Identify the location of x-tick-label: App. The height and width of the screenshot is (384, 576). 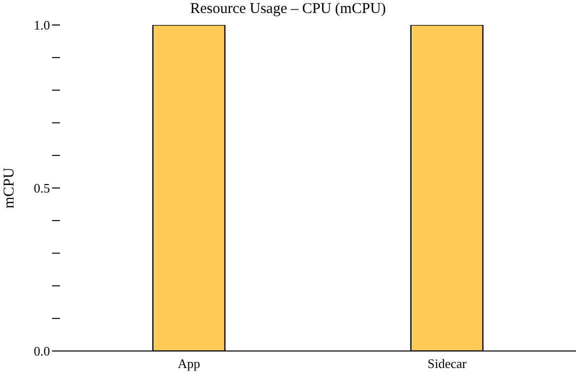
(189, 364).